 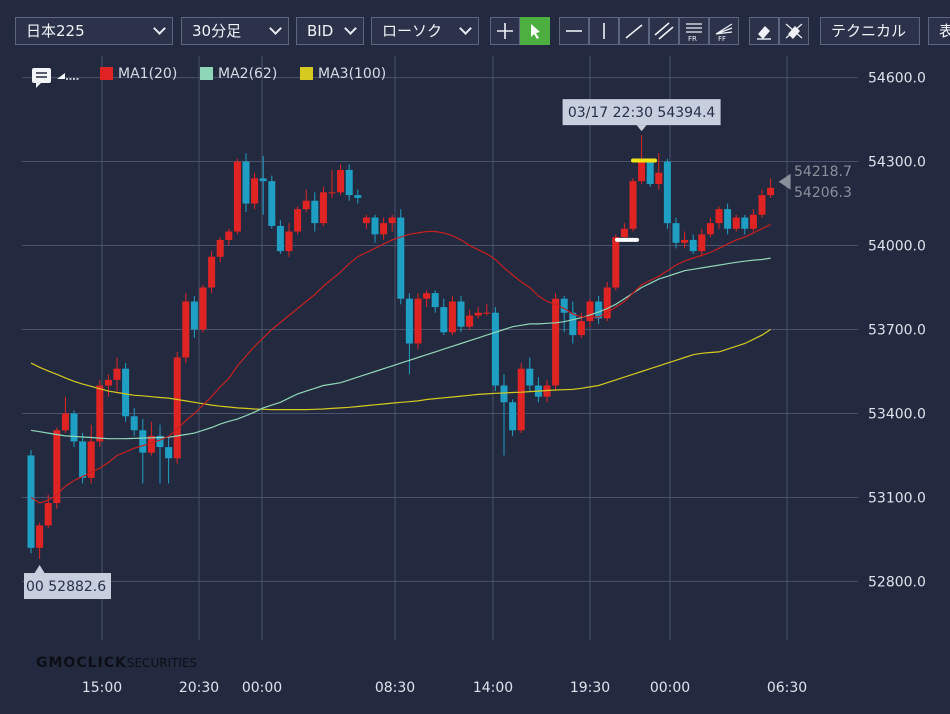 I want to click on y-tick-label: 53400.0, so click(x=897, y=414).